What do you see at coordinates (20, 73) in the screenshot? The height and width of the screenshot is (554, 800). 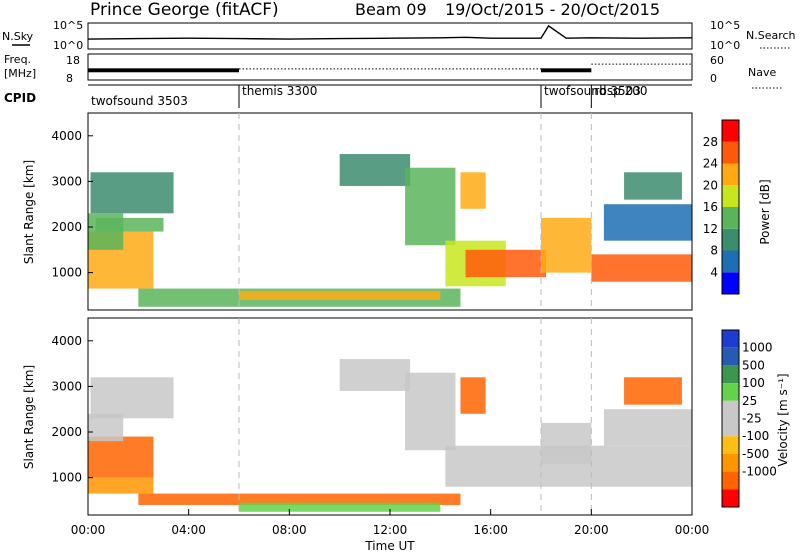 I see `freq-label-bottom: [MHz]` at bounding box center [20, 73].